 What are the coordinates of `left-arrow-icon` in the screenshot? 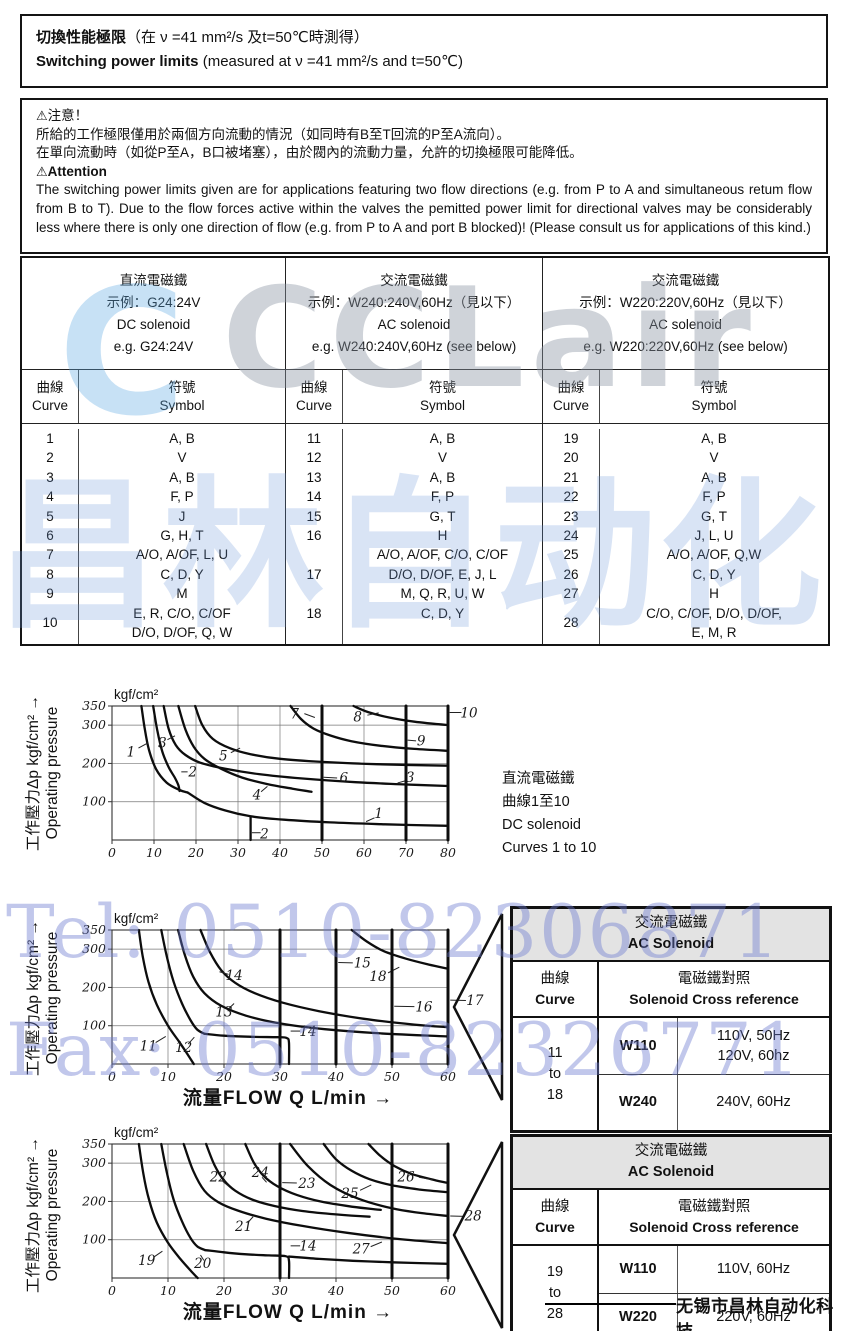 It's located at (478, 1007).